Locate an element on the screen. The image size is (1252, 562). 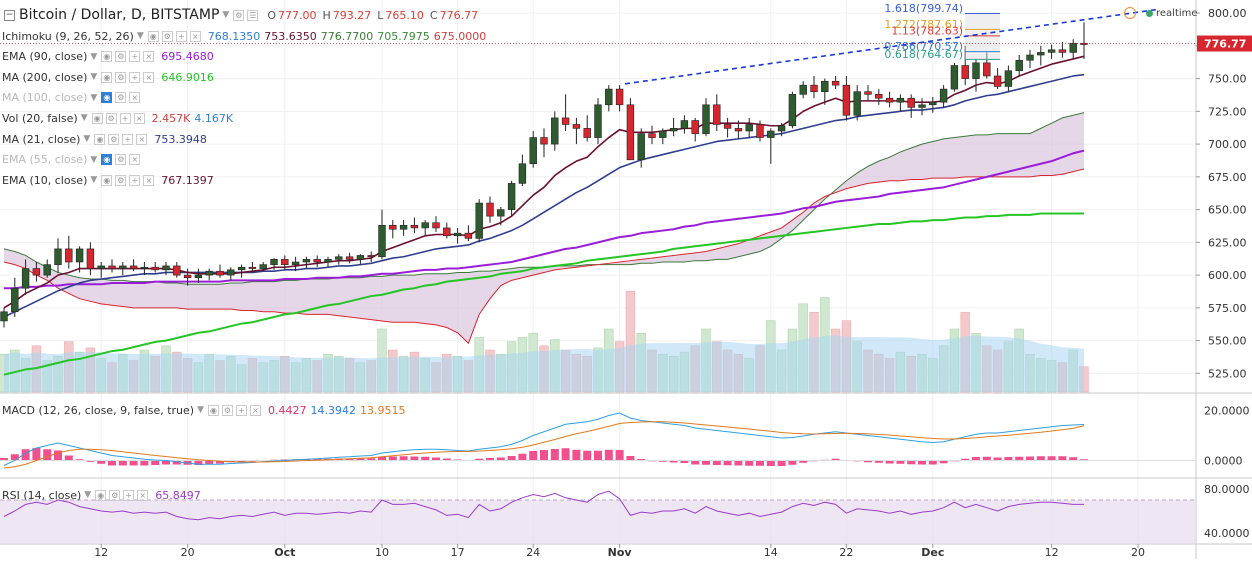
date-tick-label: Nov is located at coordinates (620, 552).